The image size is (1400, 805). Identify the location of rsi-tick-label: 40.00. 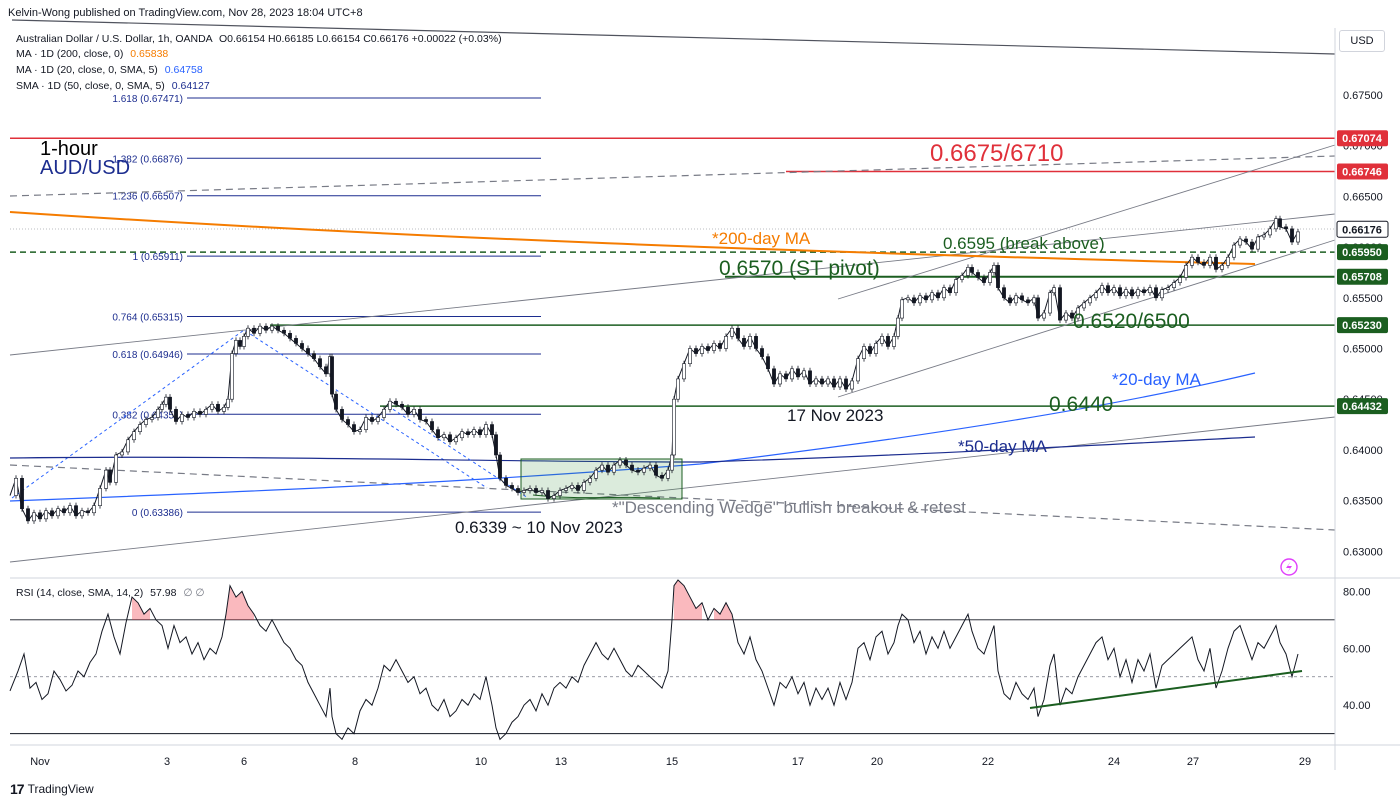
(1357, 706).